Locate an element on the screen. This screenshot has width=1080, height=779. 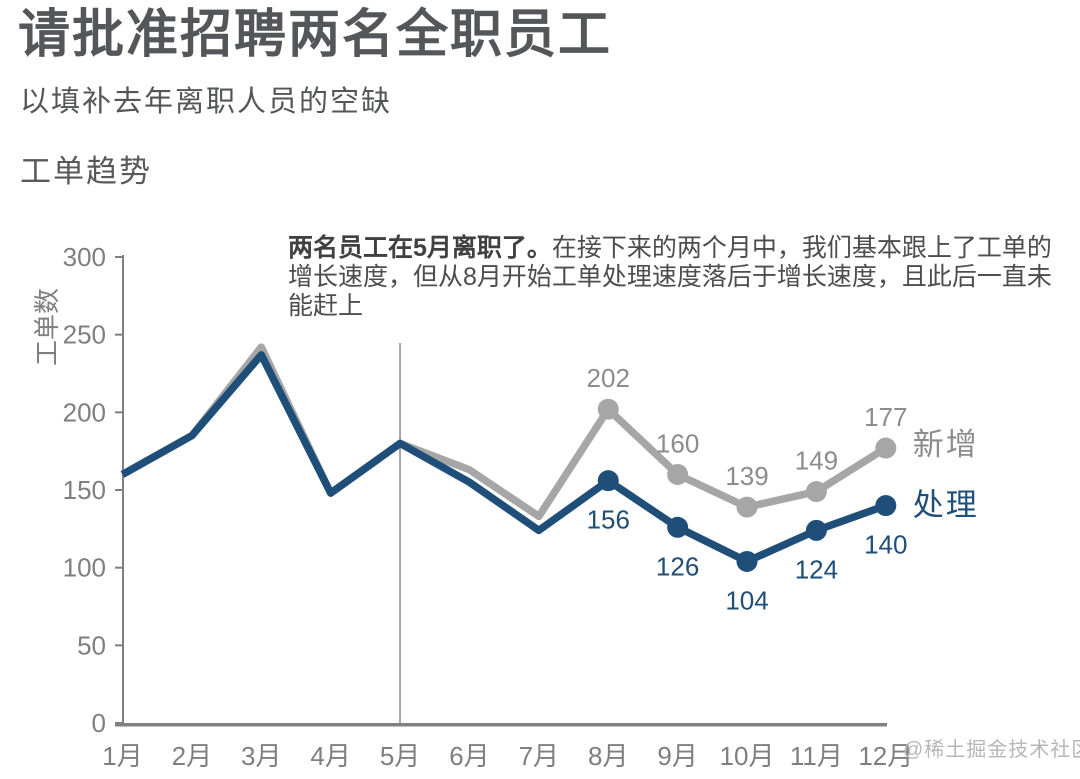
x-tick-label: 2月 is located at coordinates (192, 756).